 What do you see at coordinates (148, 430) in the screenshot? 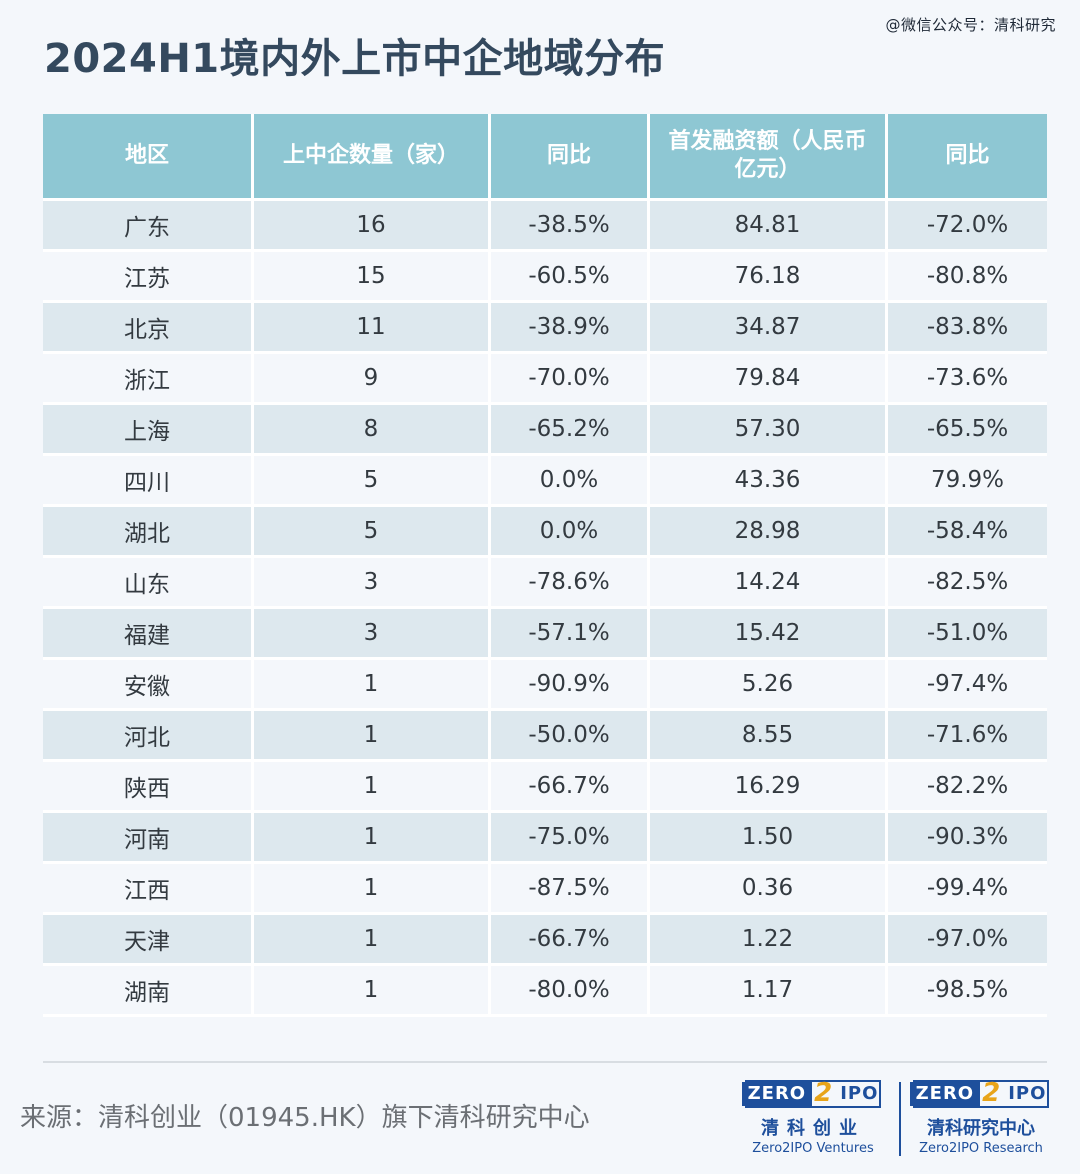
I see `cell-region: 上海` at bounding box center [148, 430].